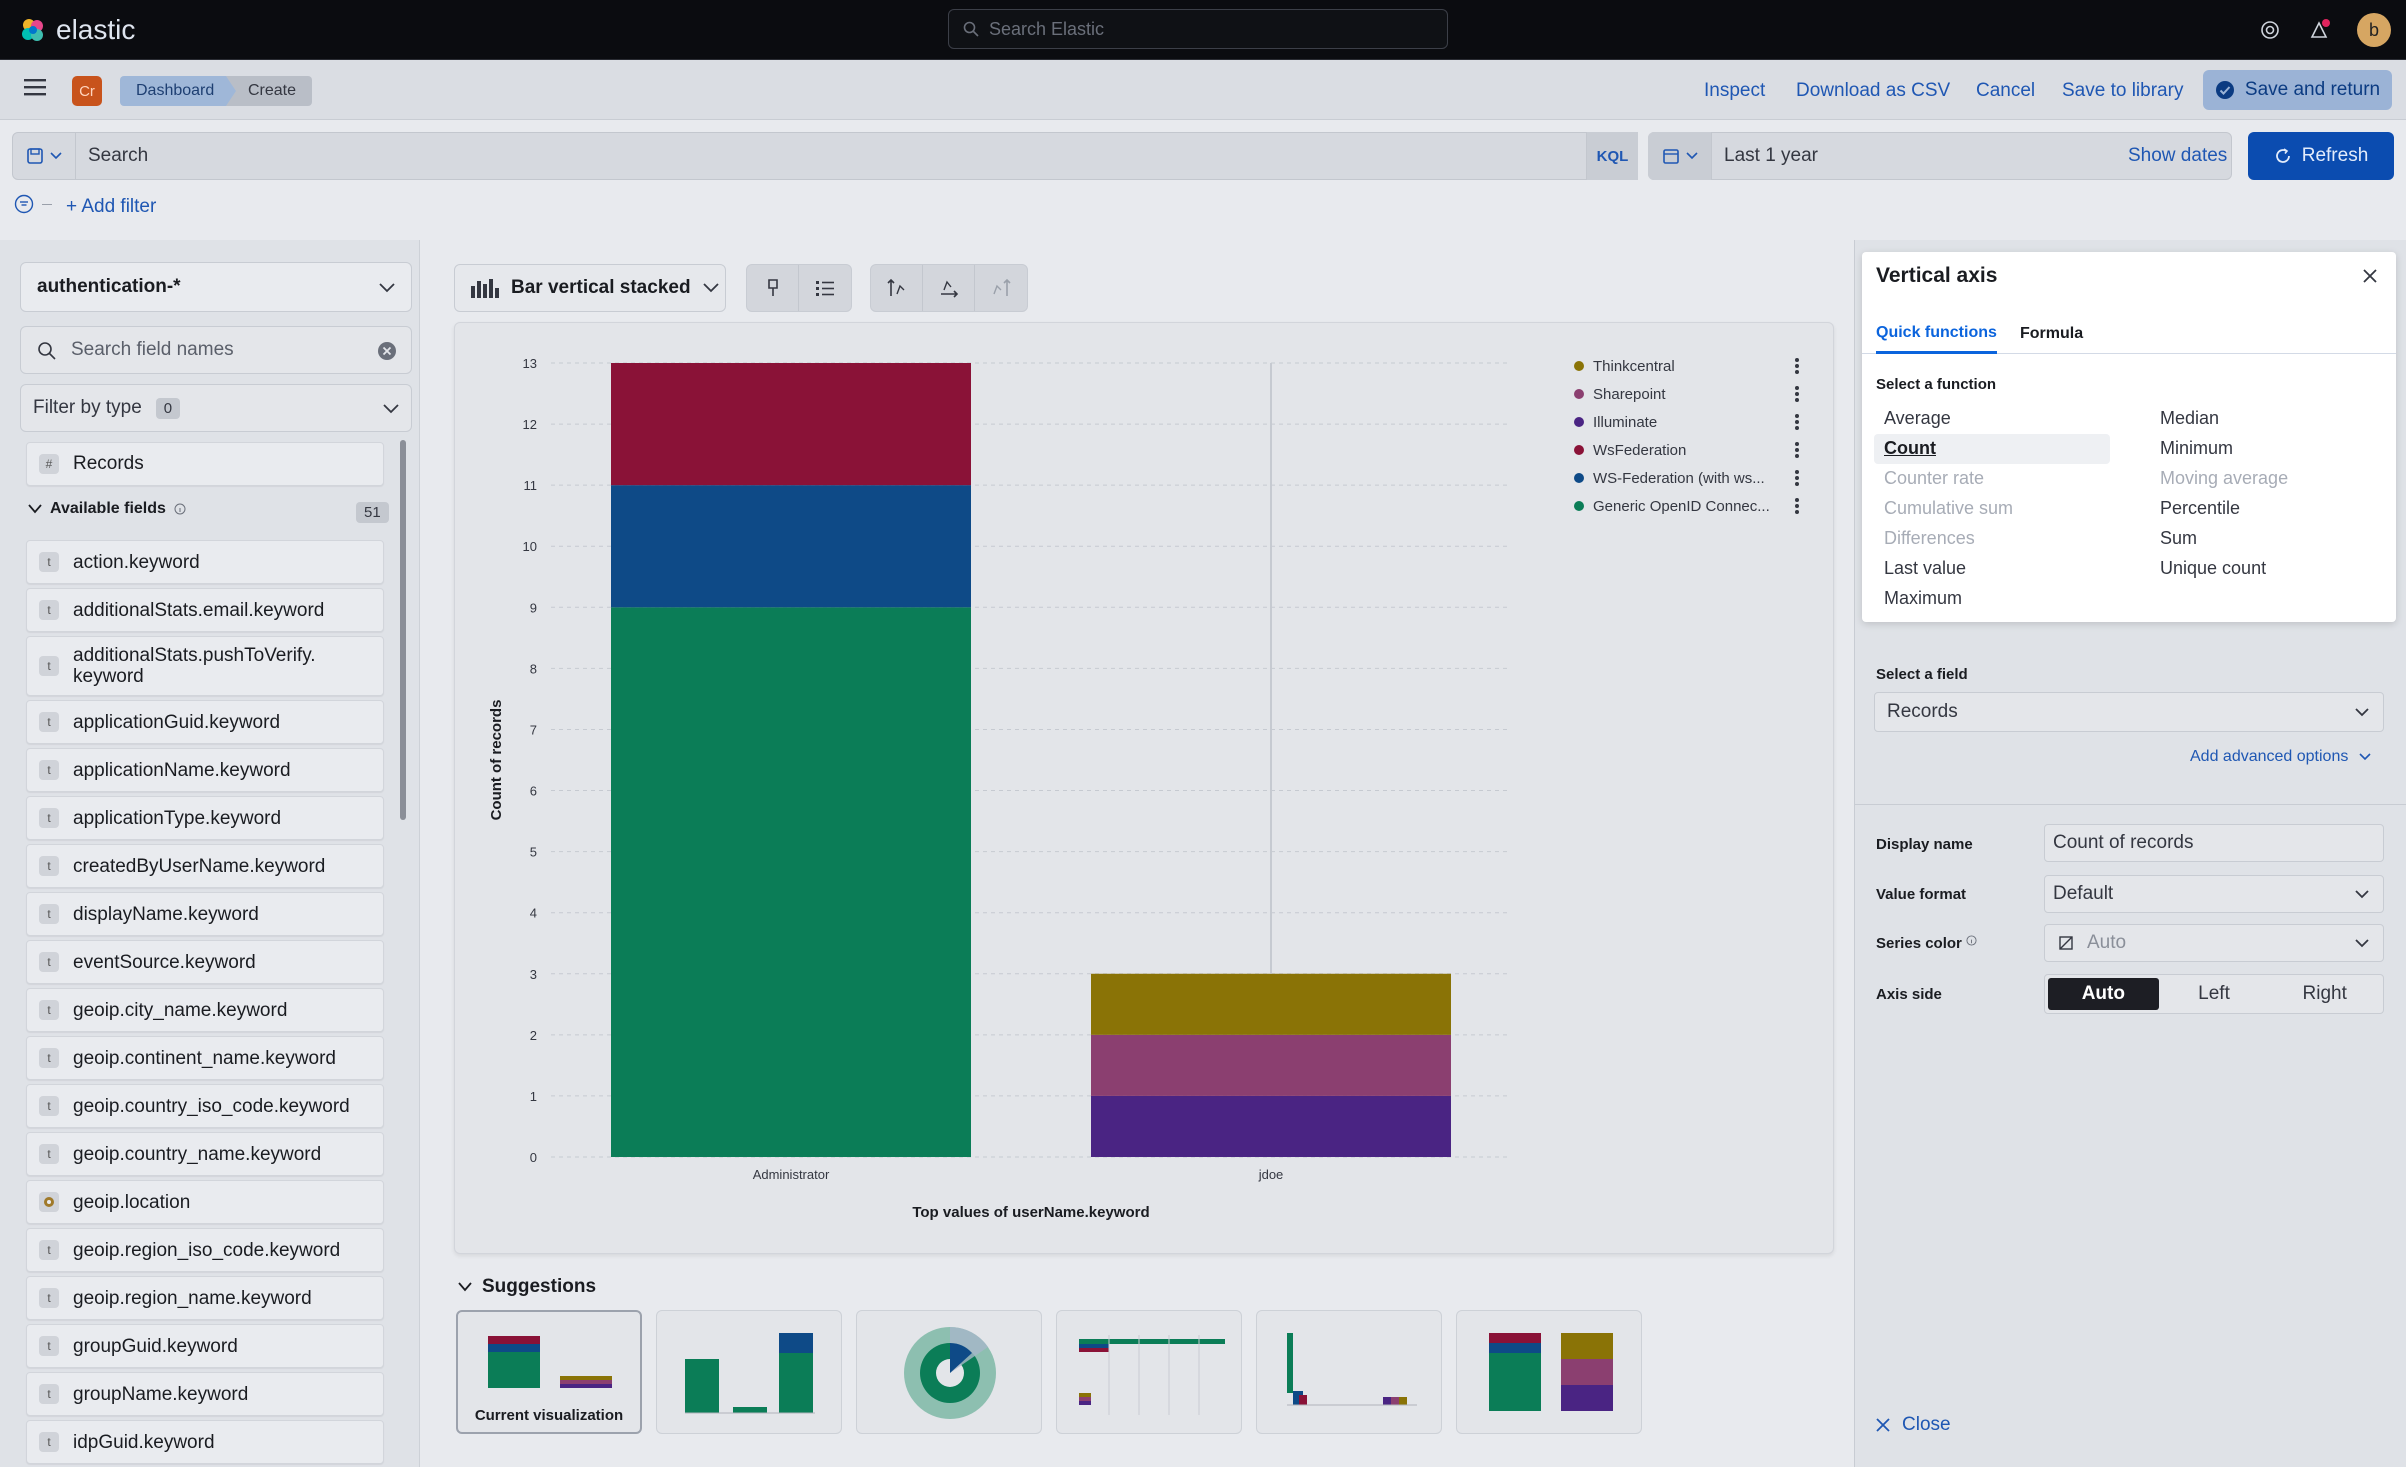 Image resolution: width=2406 pixels, height=1467 pixels. I want to click on field-item: t displayName.keyword, so click(205, 914).